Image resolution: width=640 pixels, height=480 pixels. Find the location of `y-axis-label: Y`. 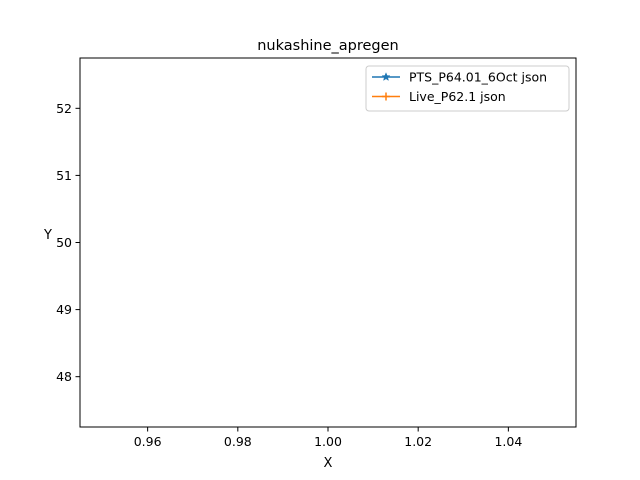

y-axis-label: Y is located at coordinates (47, 235).